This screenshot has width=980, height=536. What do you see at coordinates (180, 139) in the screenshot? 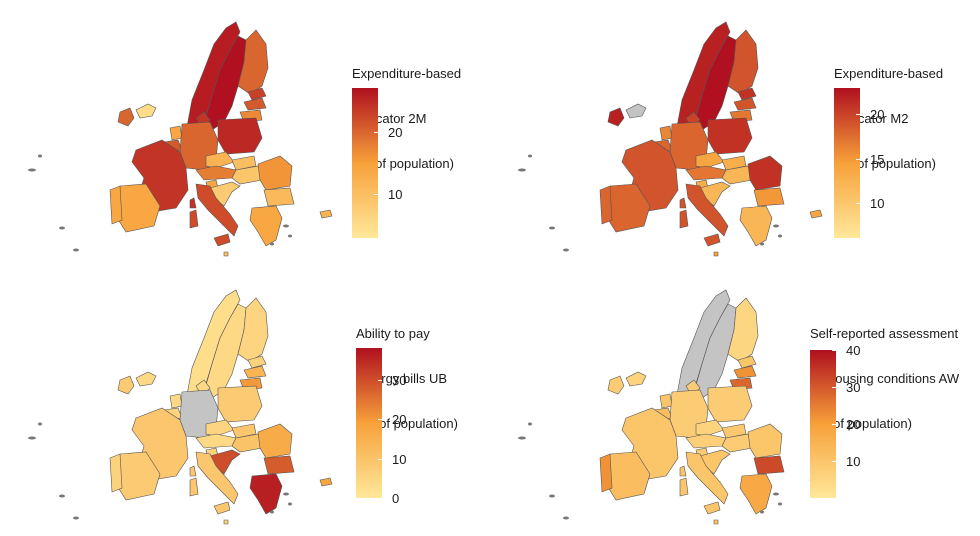
I see `choropleth-map-2m` at bounding box center [180, 139].